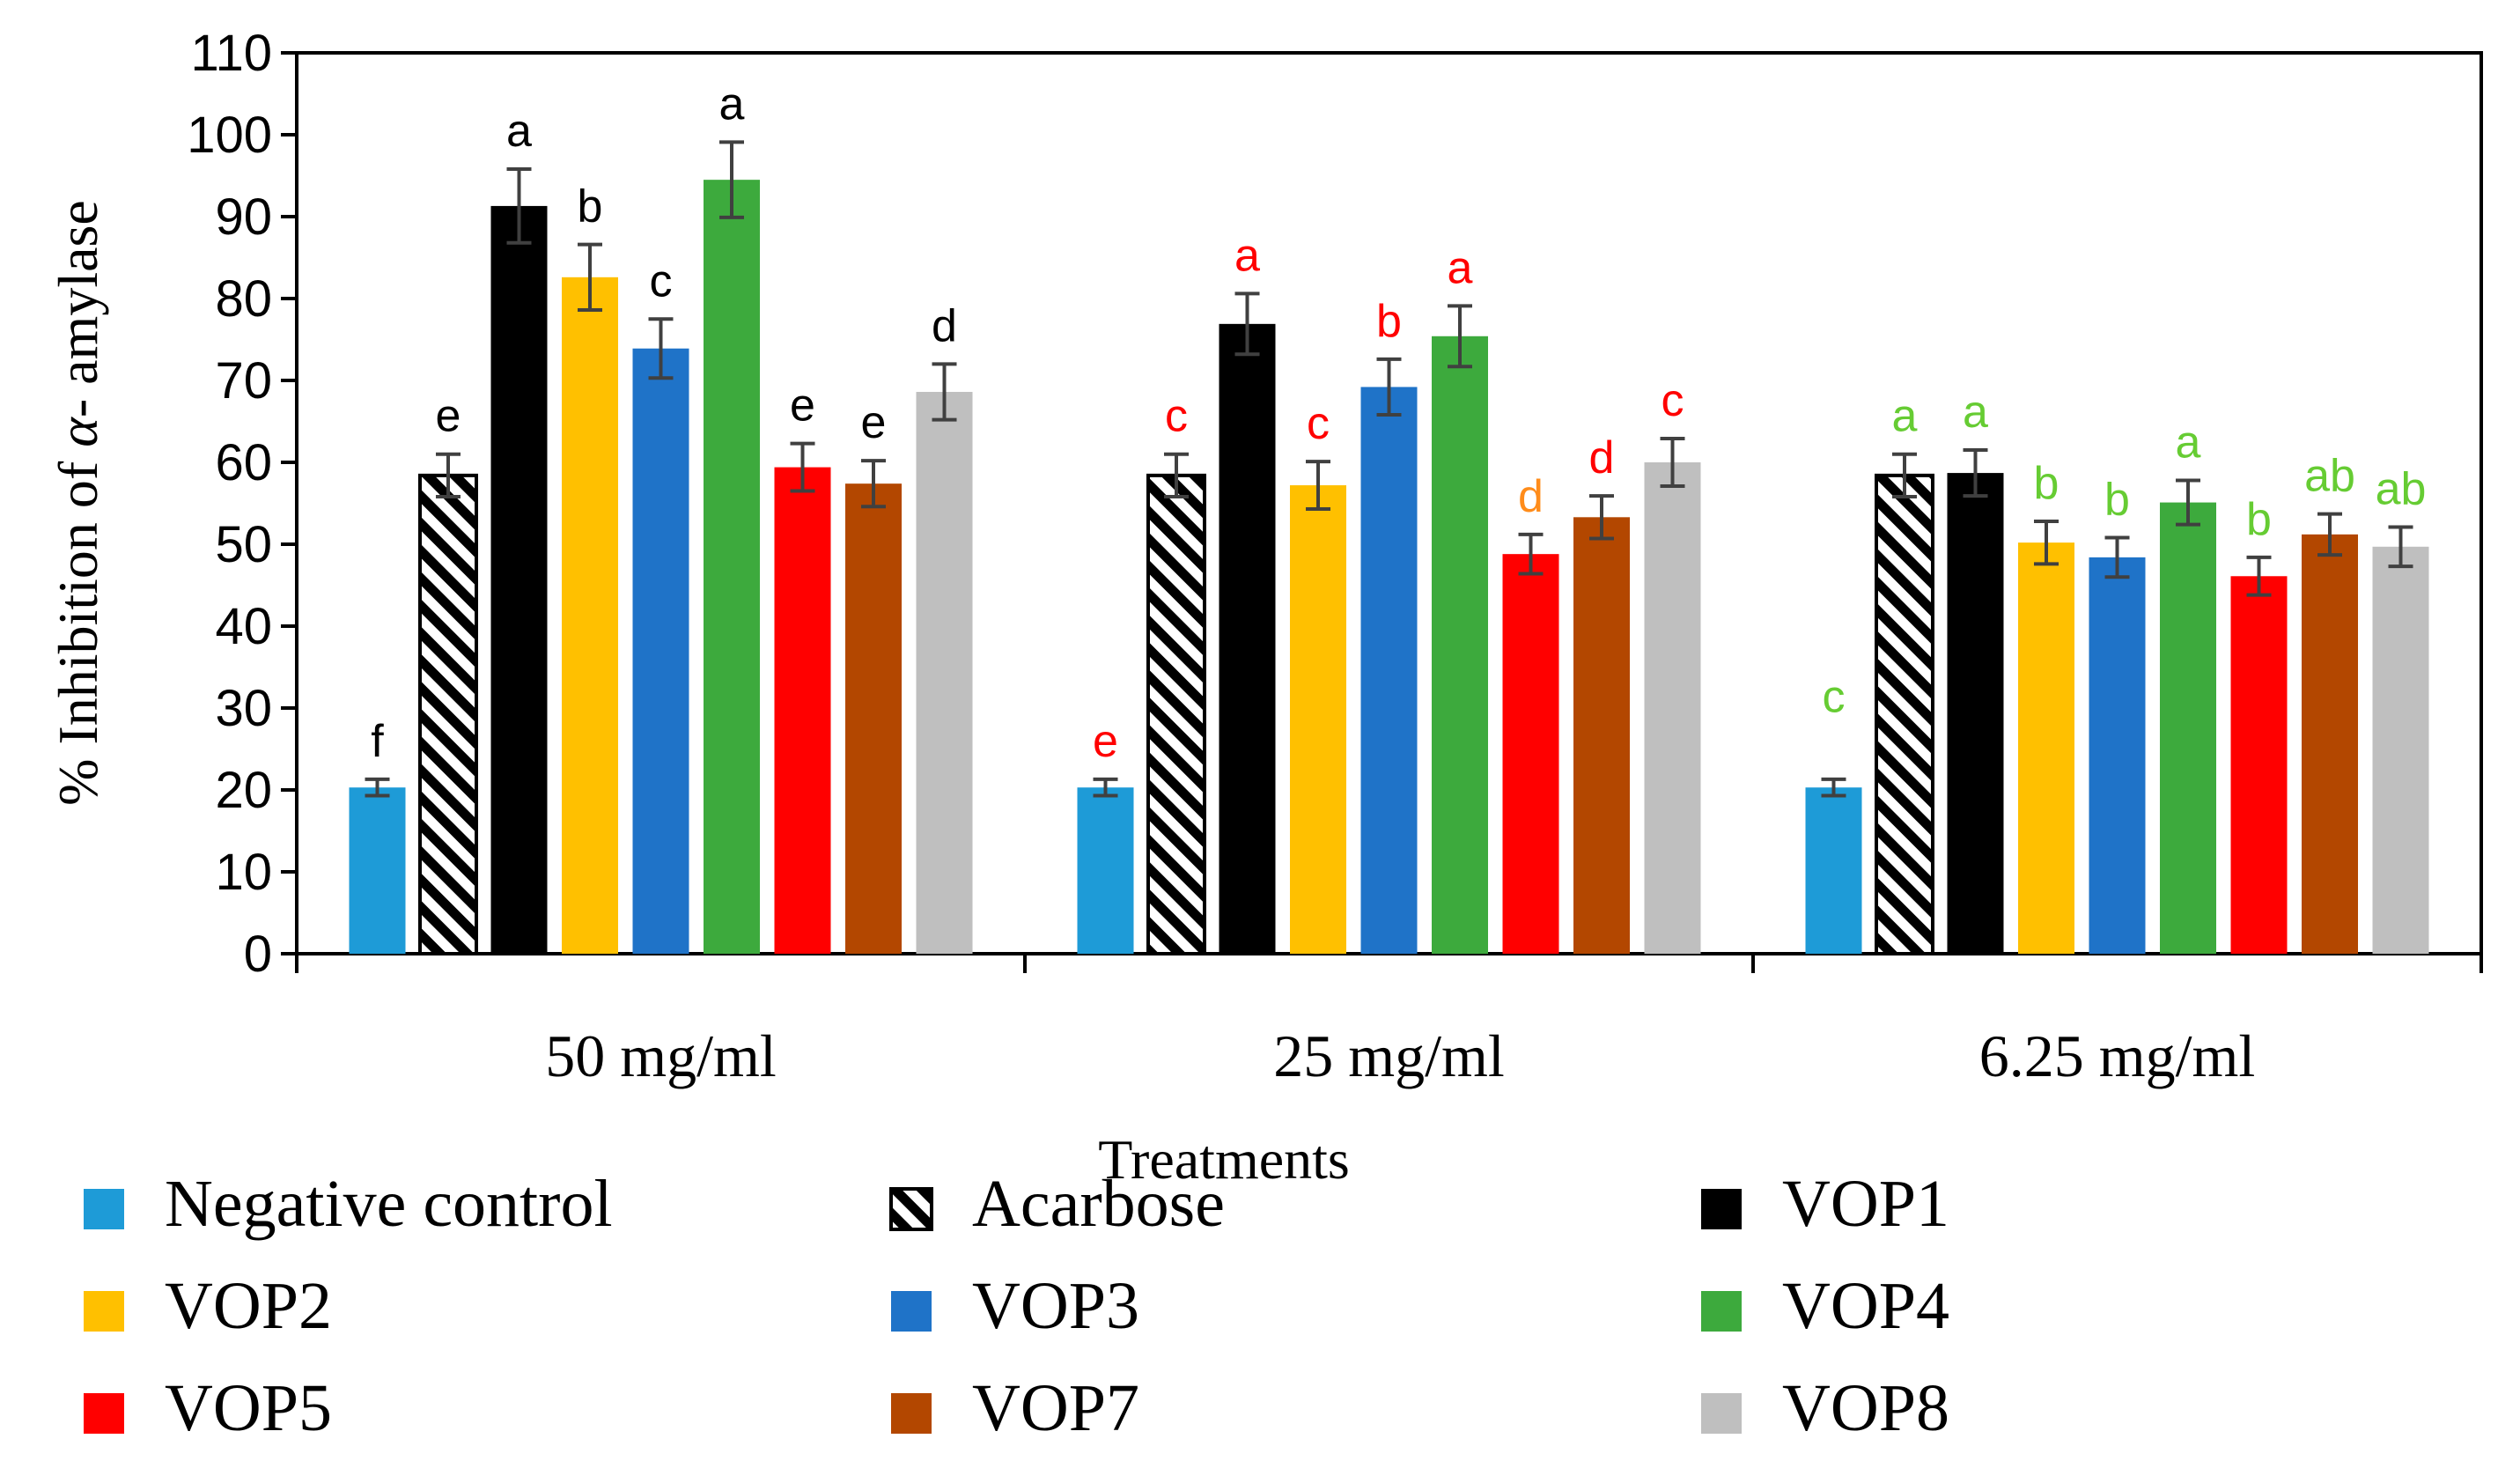  What do you see at coordinates (1055, 1408) in the screenshot?
I see `legend-label: VOP7` at bounding box center [1055, 1408].